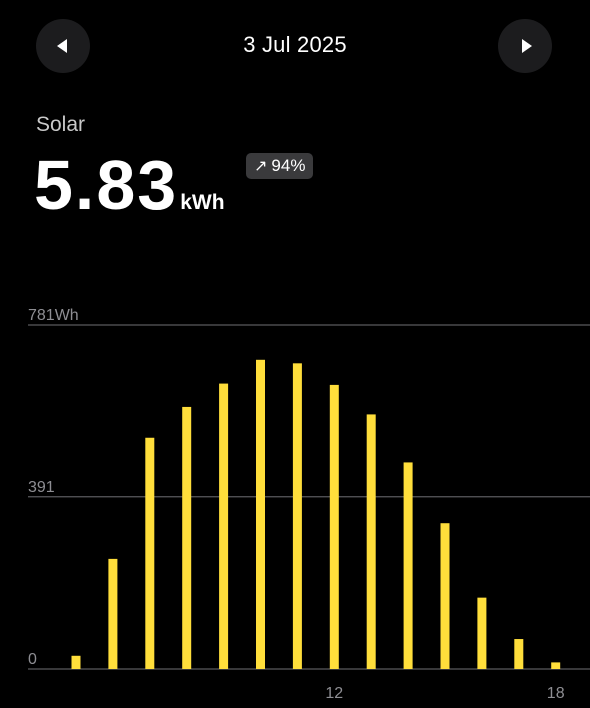 The height and width of the screenshot is (708, 590). I want to click on chevron-left-icon, so click(61, 46).